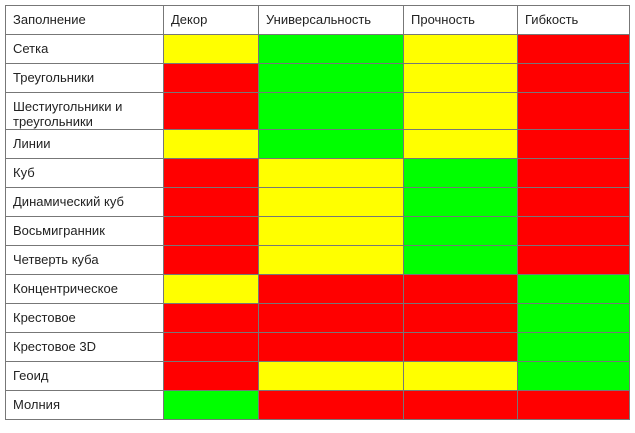  Describe the element at coordinates (331, 20) in the screenshot. I see `column-header: Универсальность` at that location.